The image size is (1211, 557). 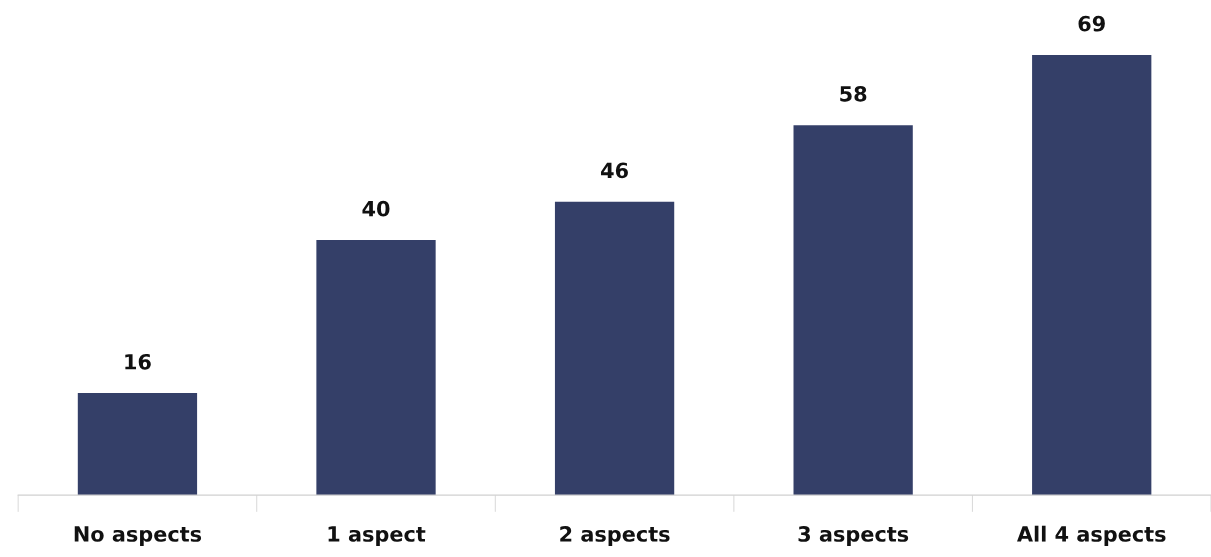 I want to click on x-tick-label: All 4 aspects, so click(x=1091, y=535).